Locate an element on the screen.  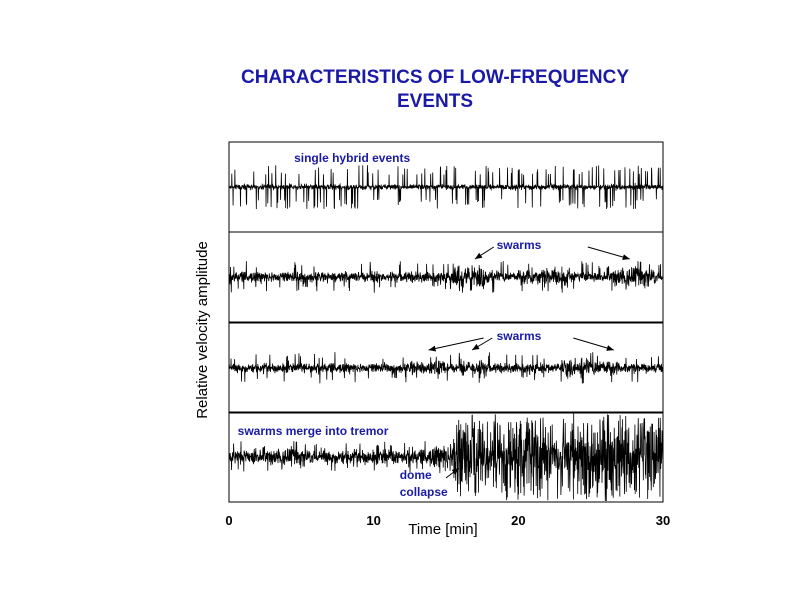
panel-1: single hybrid events is located at coordinates (446, 187).